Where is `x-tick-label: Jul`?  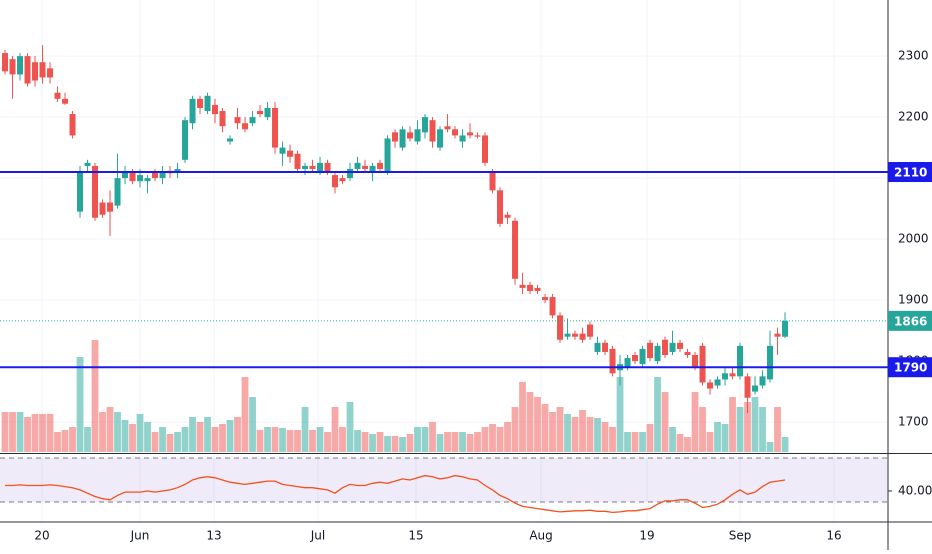
x-tick-label: Jul is located at coordinates (317, 536).